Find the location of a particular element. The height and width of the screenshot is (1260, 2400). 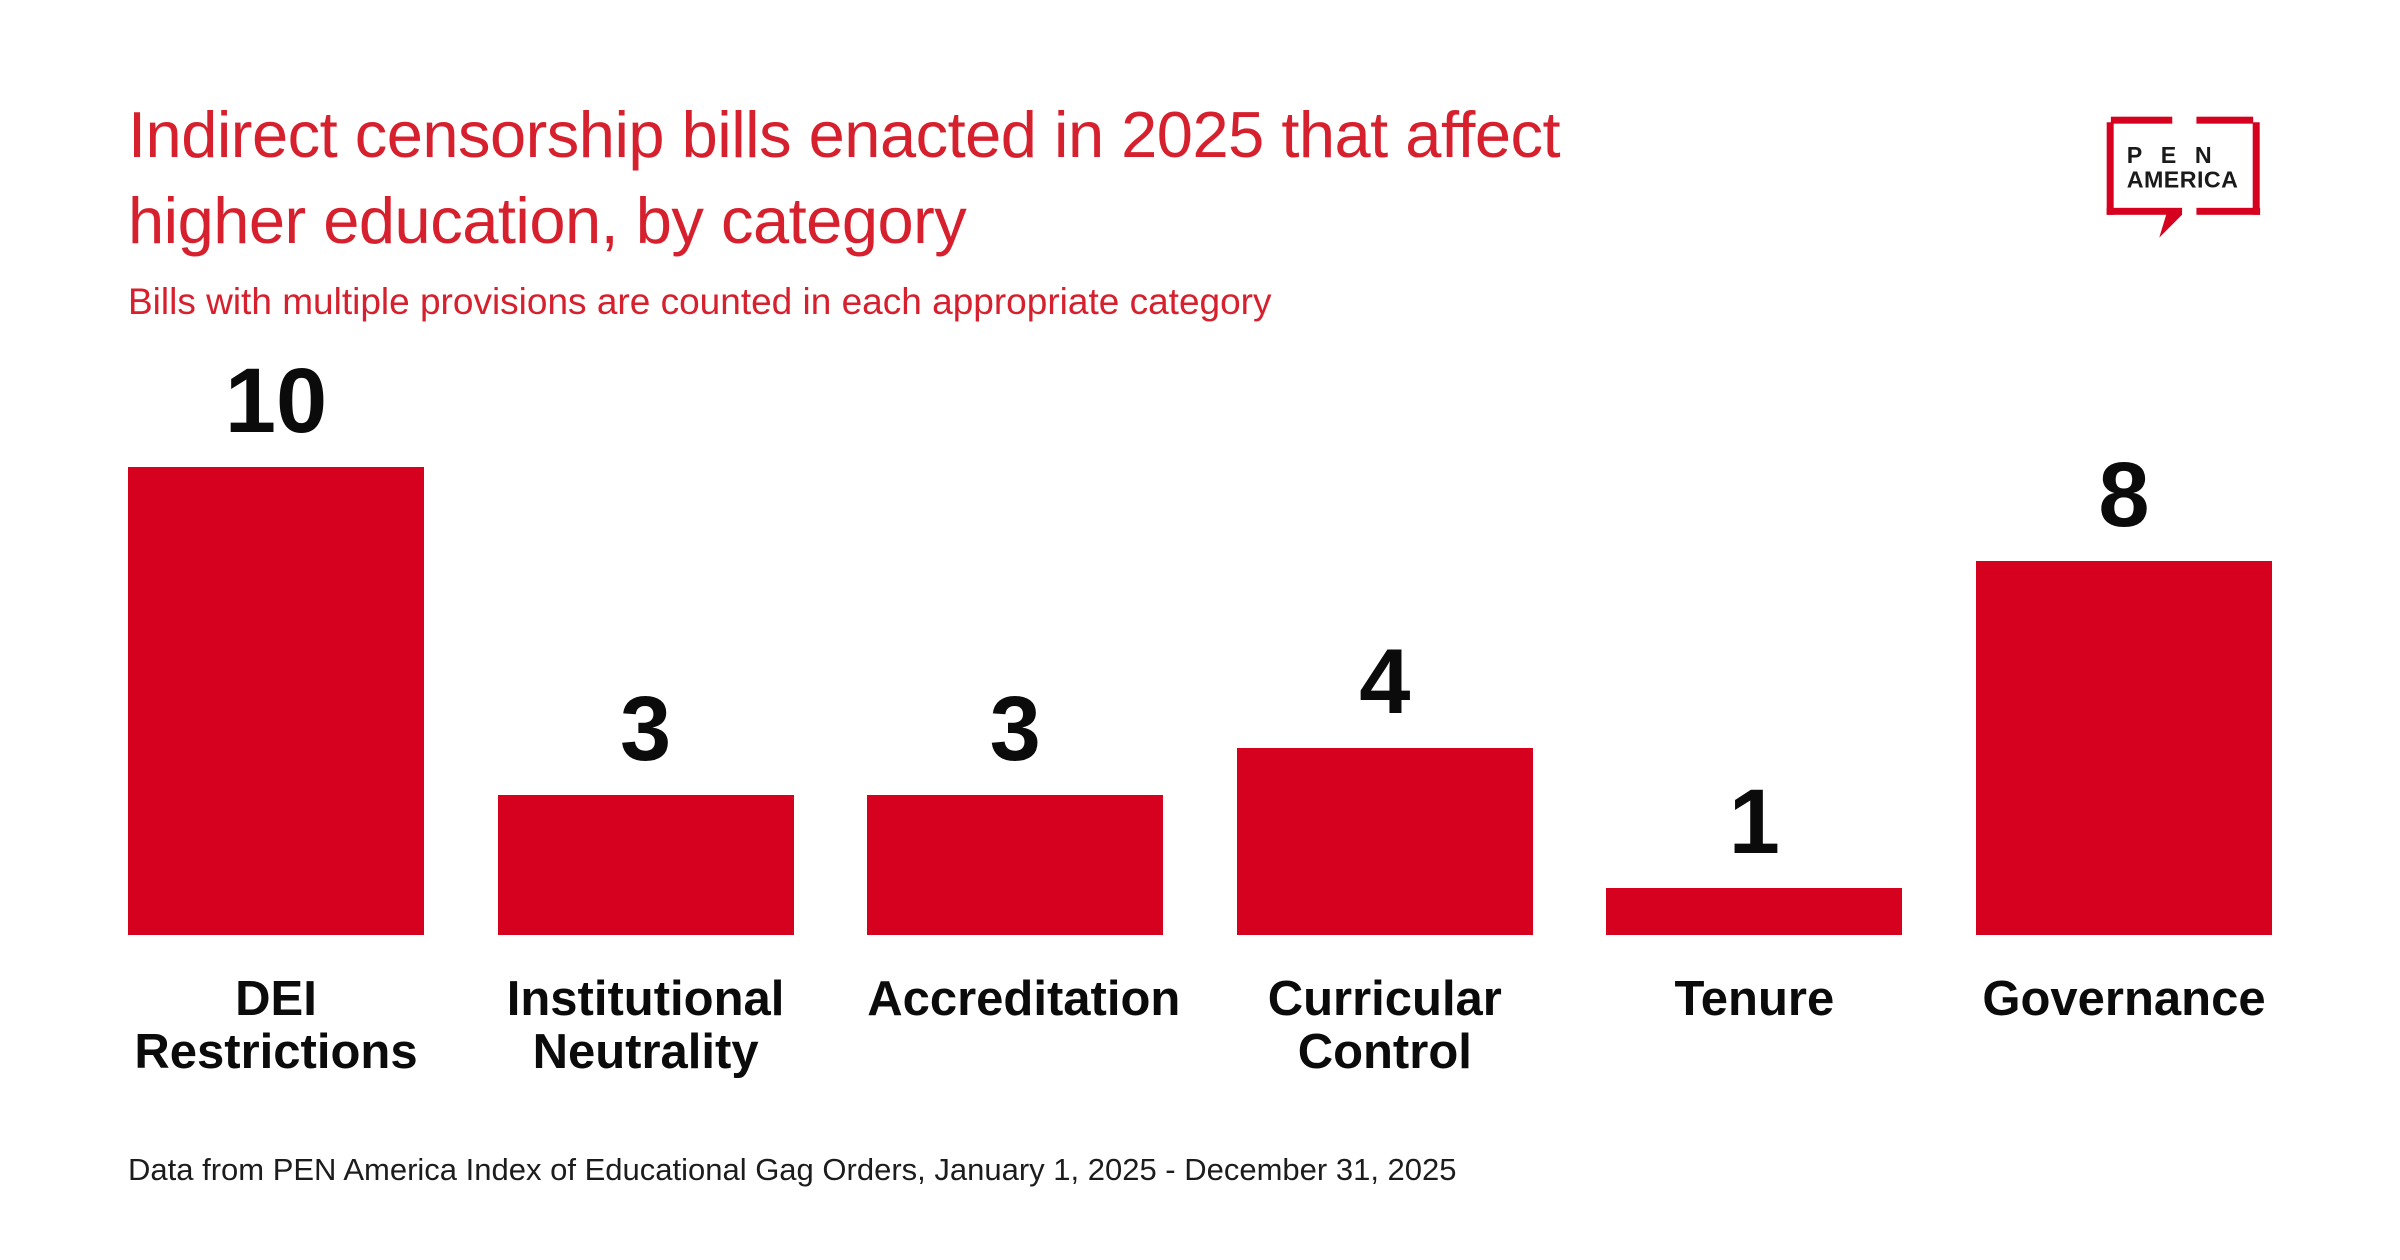

bar-column: 1 is located at coordinates (1754, 853).